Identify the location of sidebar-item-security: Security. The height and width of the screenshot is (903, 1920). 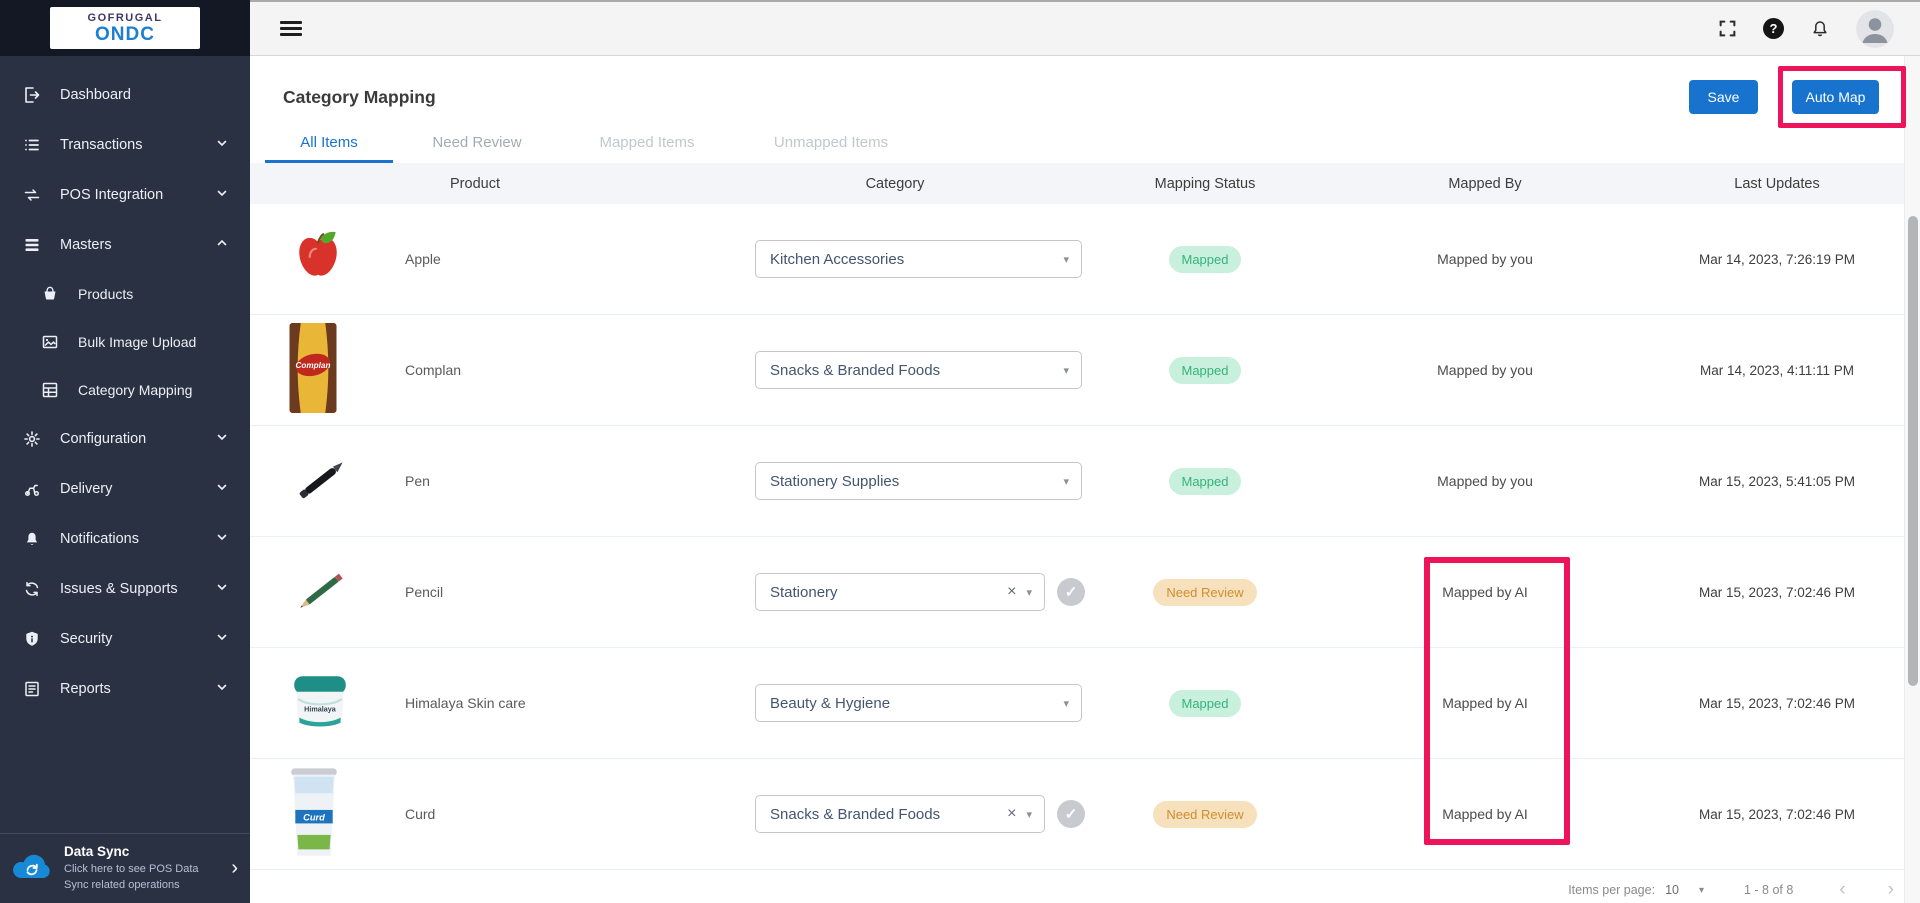
(125, 639).